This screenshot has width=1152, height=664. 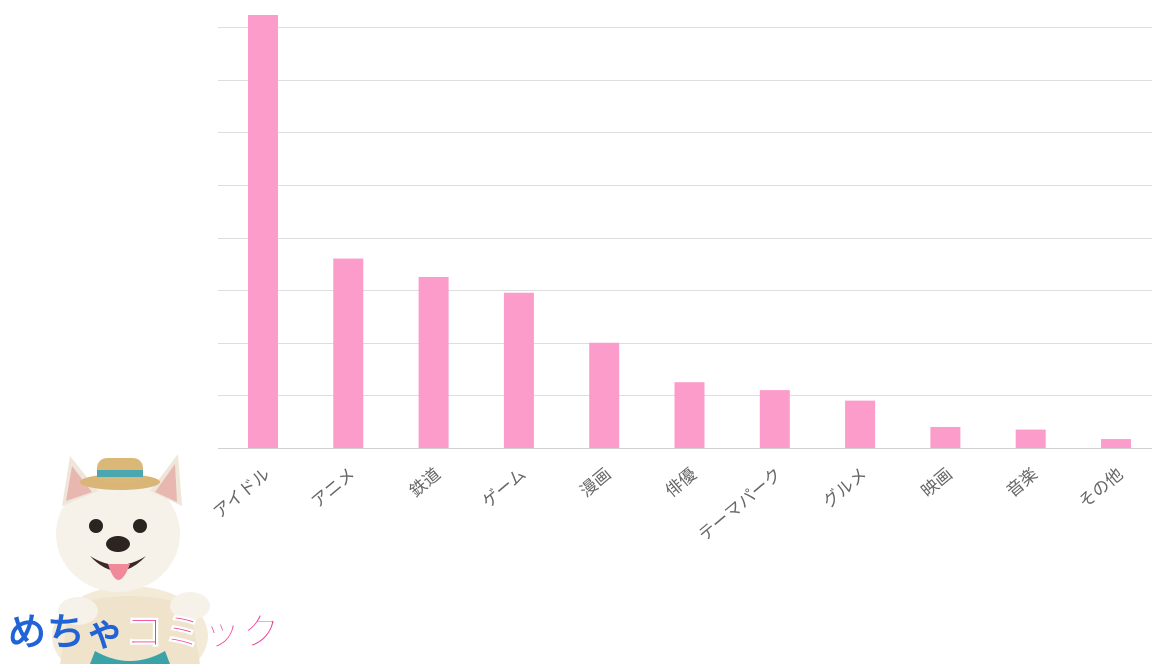 What do you see at coordinates (596, 483) in the screenshot?
I see `x-tick-label: 漫画` at bounding box center [596, 483].